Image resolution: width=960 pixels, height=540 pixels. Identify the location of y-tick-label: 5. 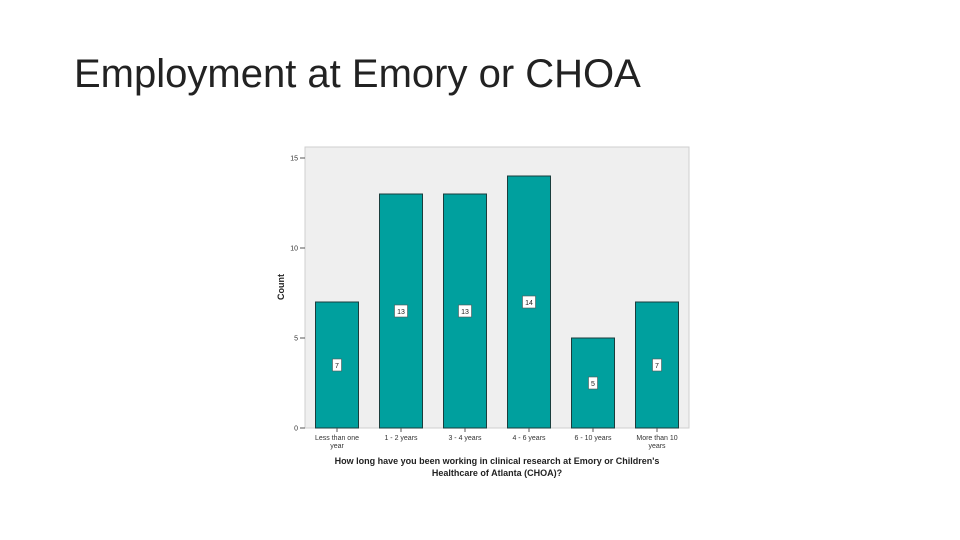
(296, 339).